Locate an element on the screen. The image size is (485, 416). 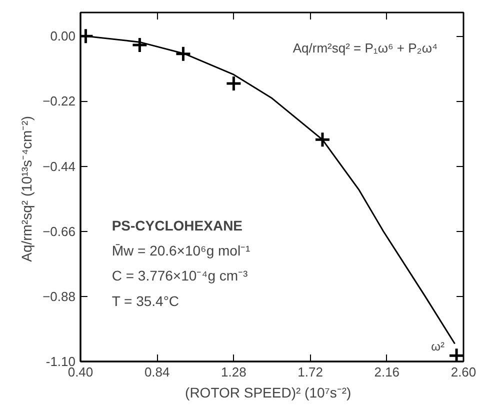
x-tick-label: 1.72 is located at coordinates (310, 372).